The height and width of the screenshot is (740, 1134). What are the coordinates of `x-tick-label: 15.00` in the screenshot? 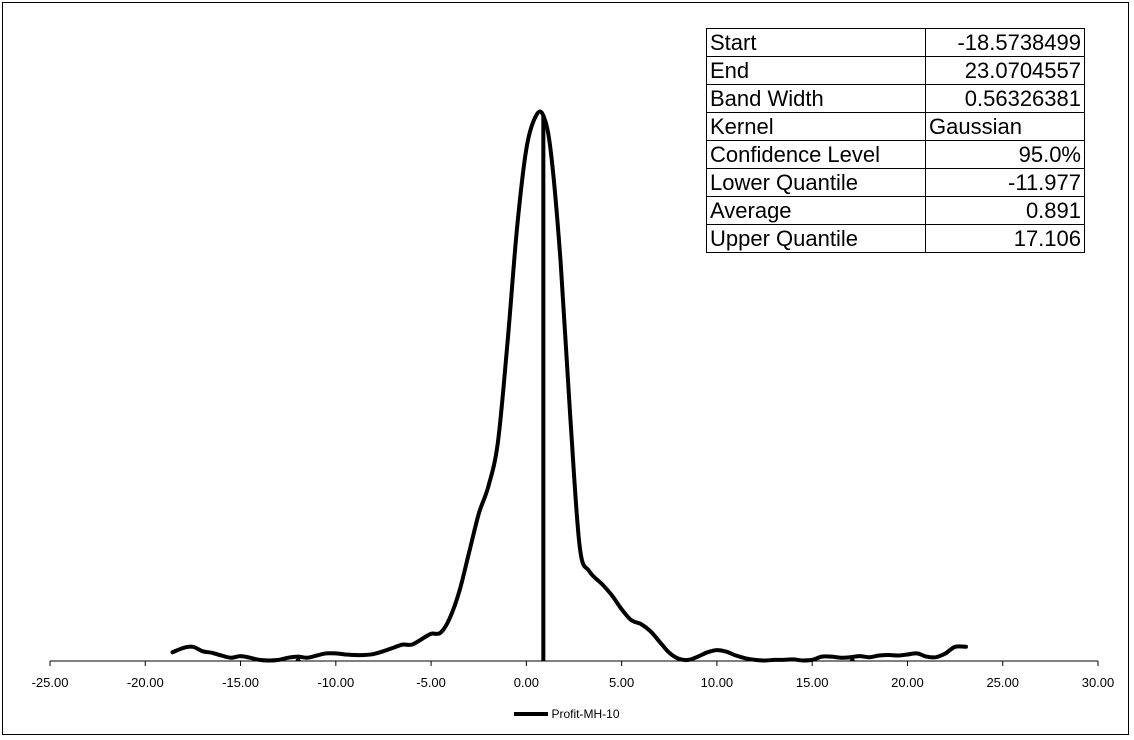 It's located at (812, 682).